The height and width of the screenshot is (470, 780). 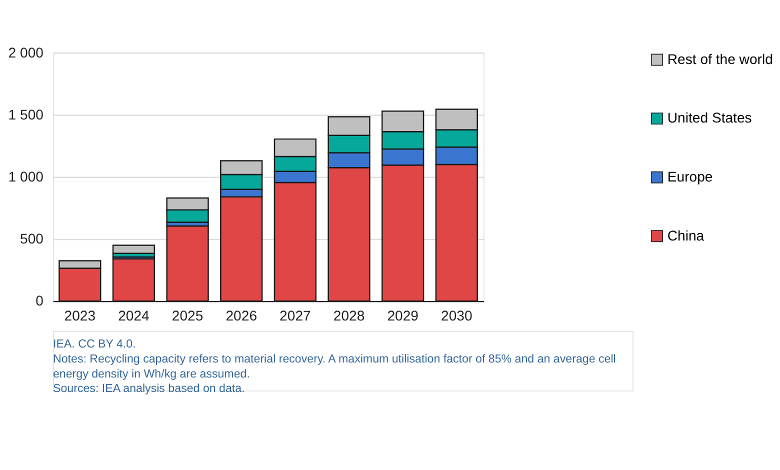 What do you see at coordinates (32, 238) in the screenshot?
I see `y-tick-label: 500` at bounding box center [32, 238].